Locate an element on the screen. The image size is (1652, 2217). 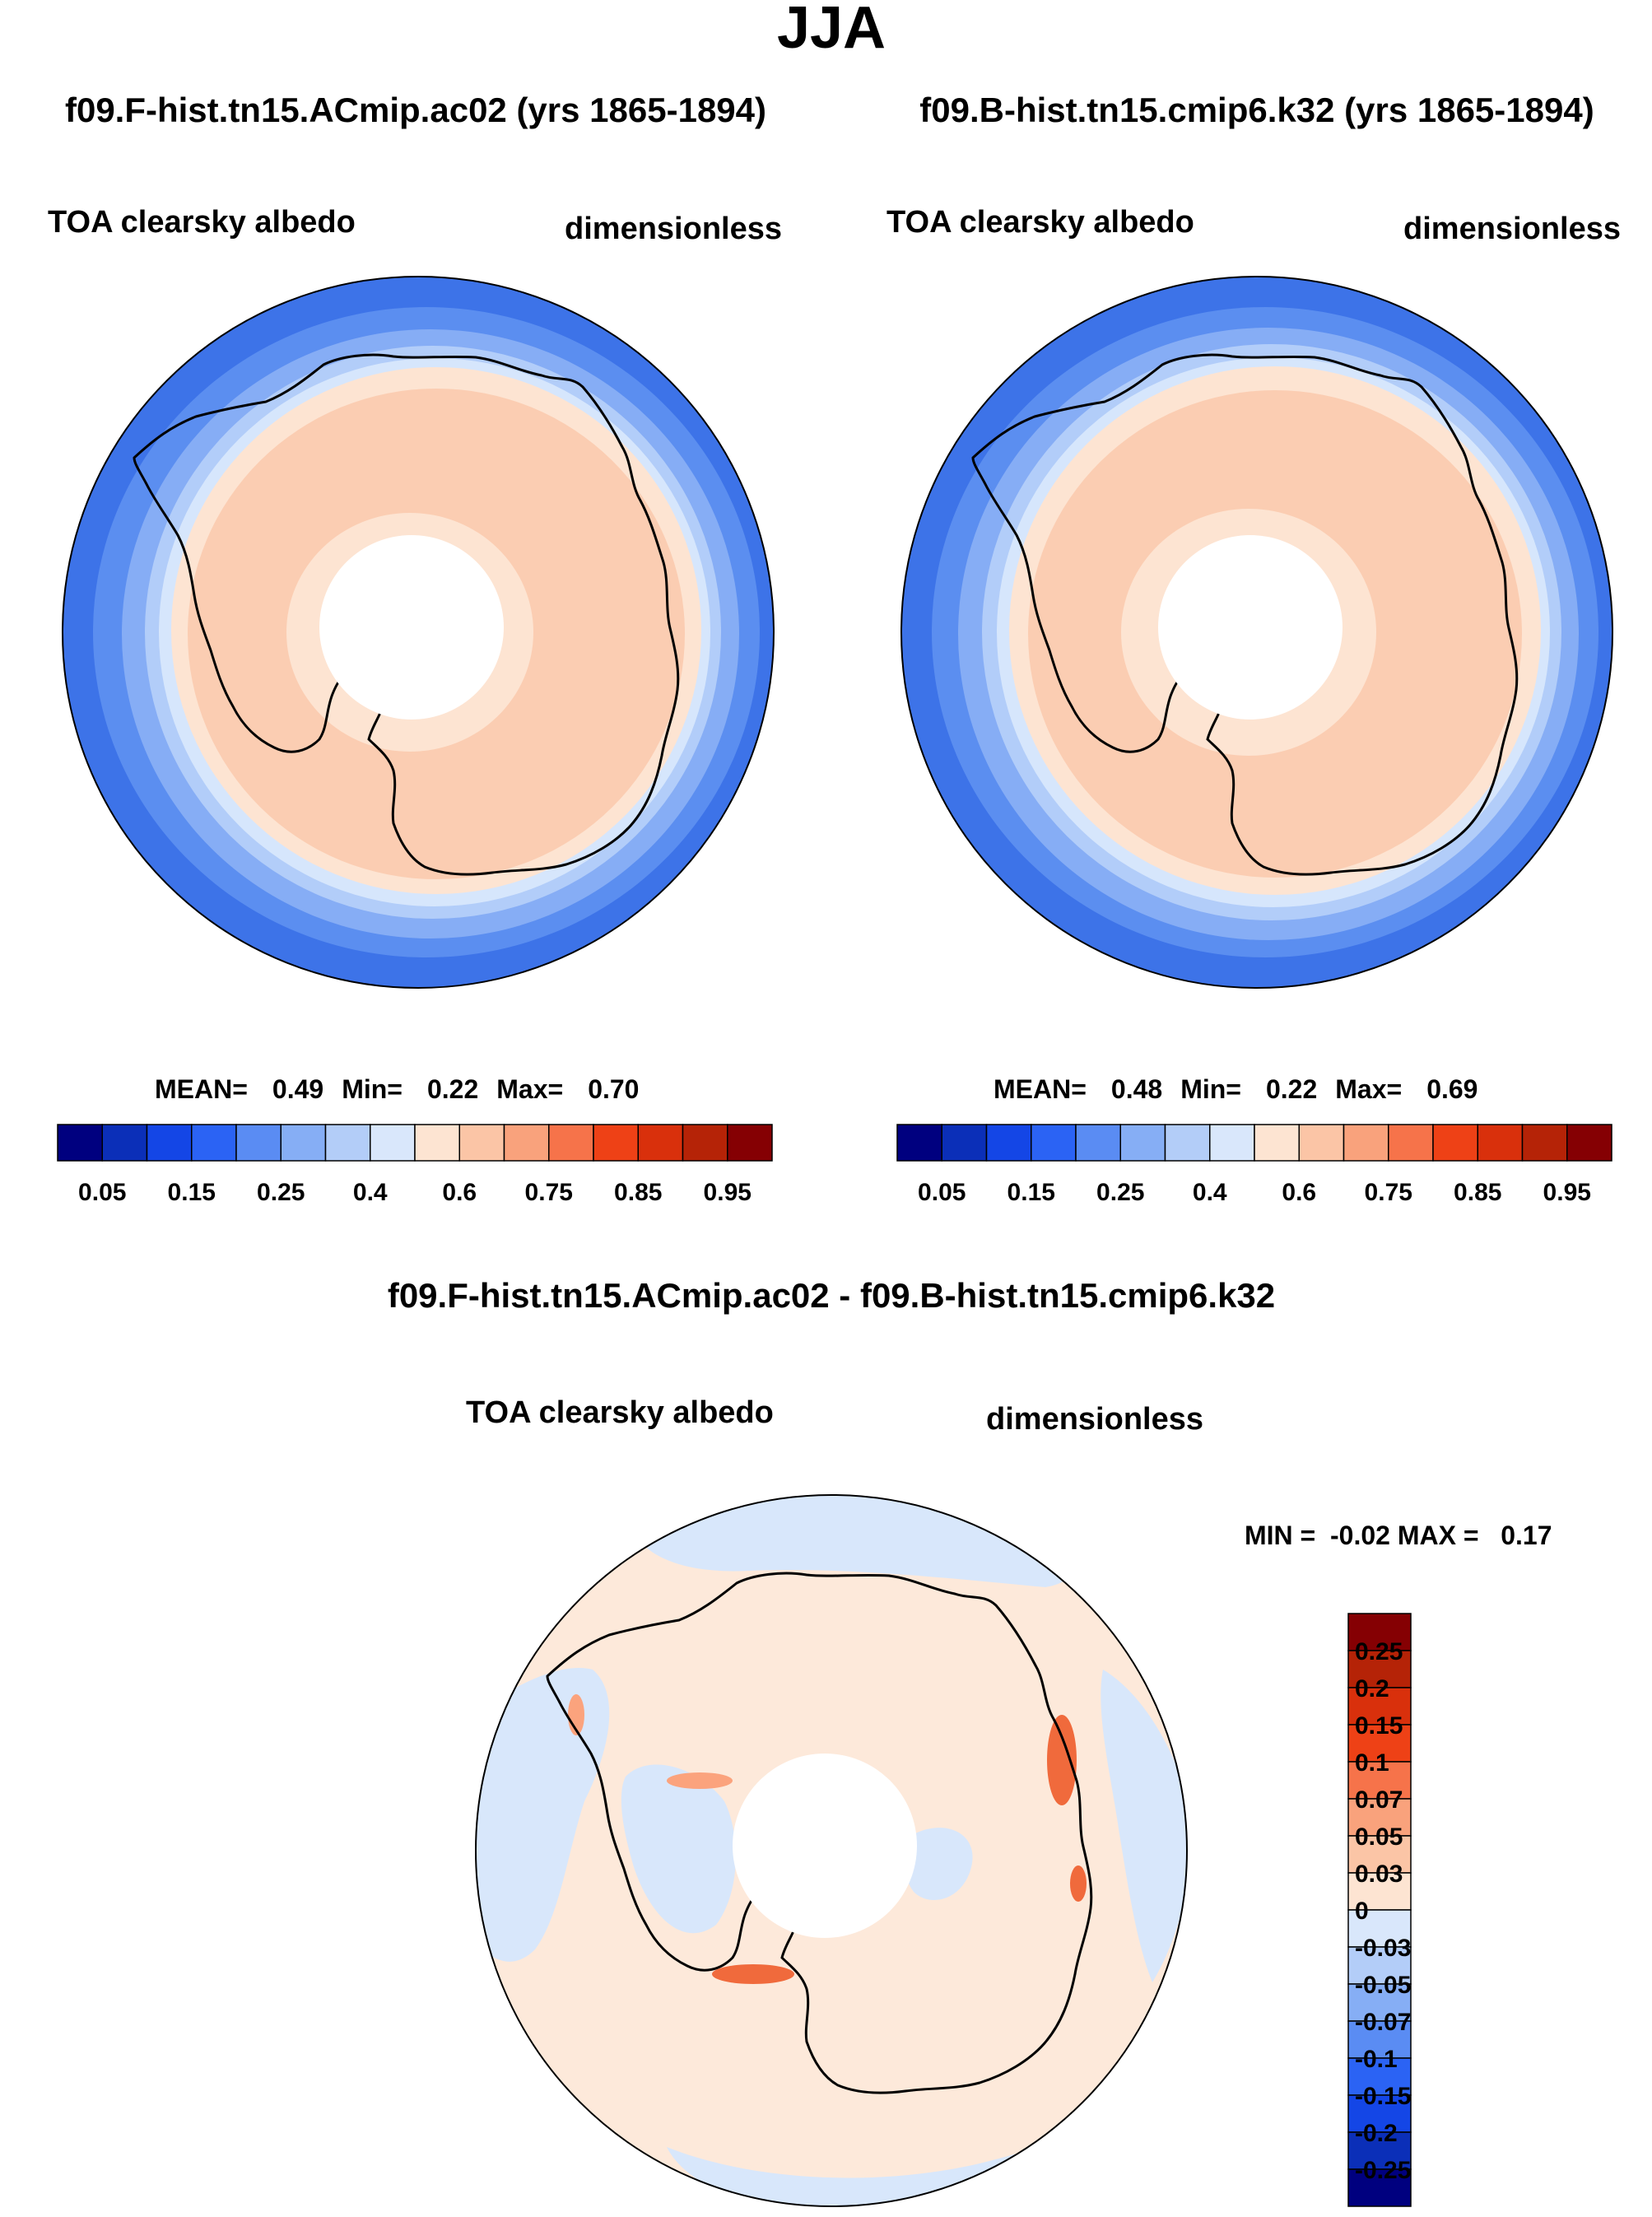
panel-diff-negative-interior is located at coordinates (938, 1864).